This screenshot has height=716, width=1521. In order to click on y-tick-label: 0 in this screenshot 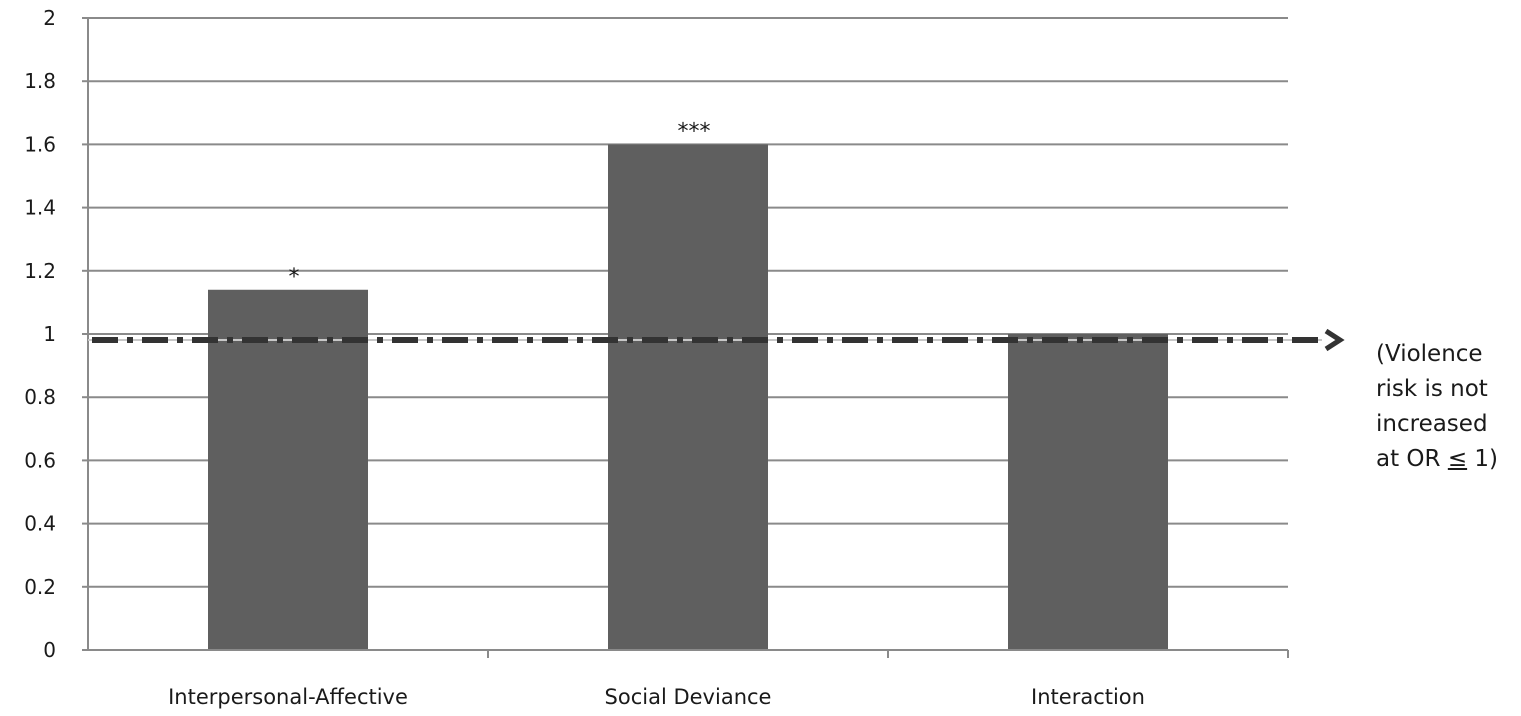, I will do `click(49, 650)`.